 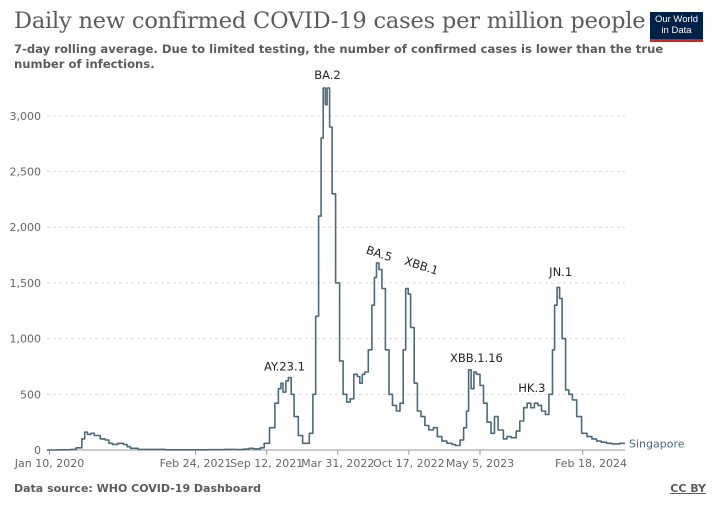 I want to click on x-tick-label: Mar 31, 2022, so click(x=337, y=463).